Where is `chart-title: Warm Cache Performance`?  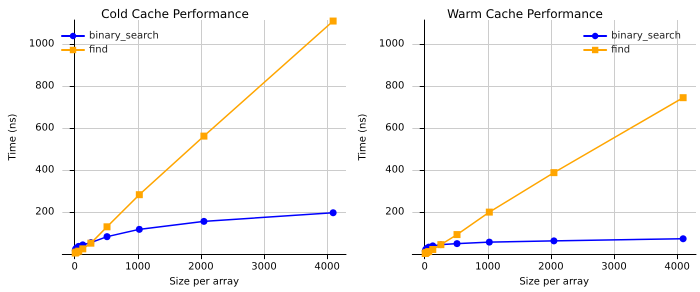
chart-title: Warm Cache Performance is located at coordinates (525, 14).